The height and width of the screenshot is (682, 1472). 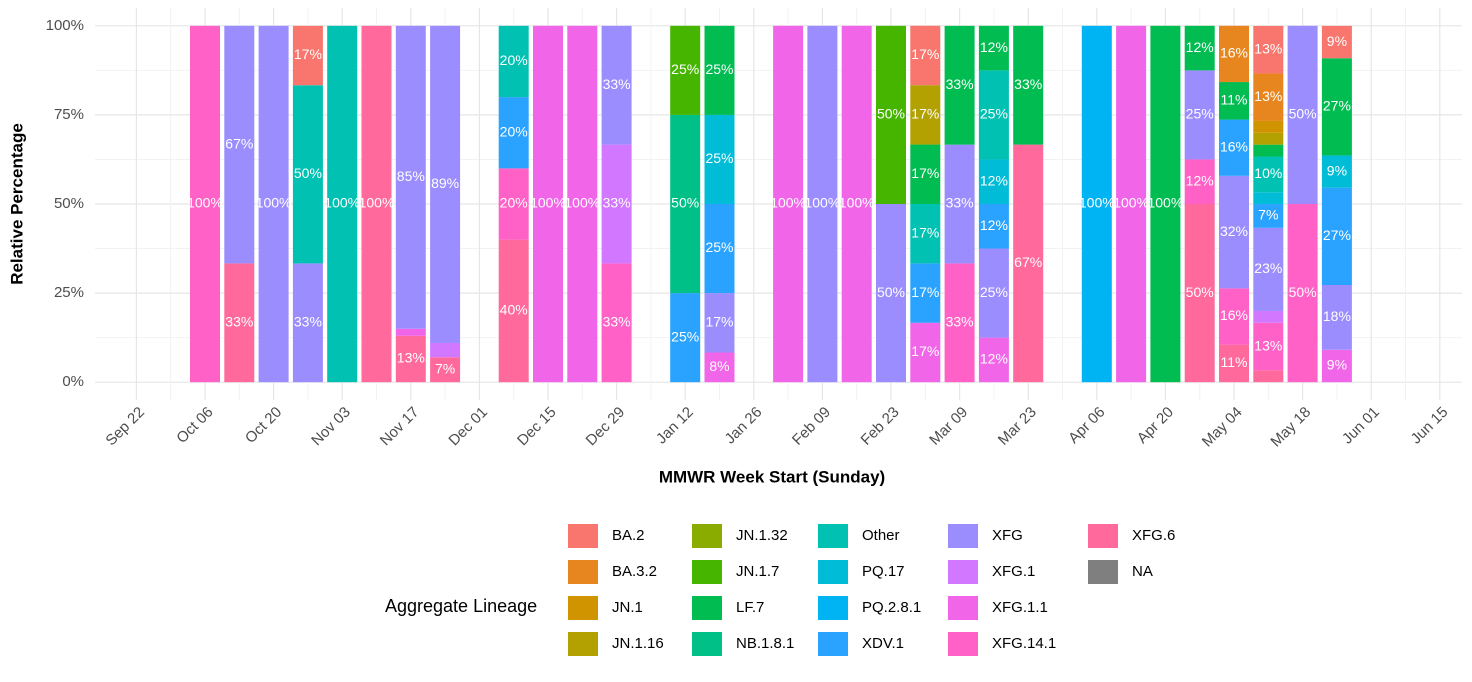 I want to click on legend-label: BA.3.2, so click(x=634, y=571).